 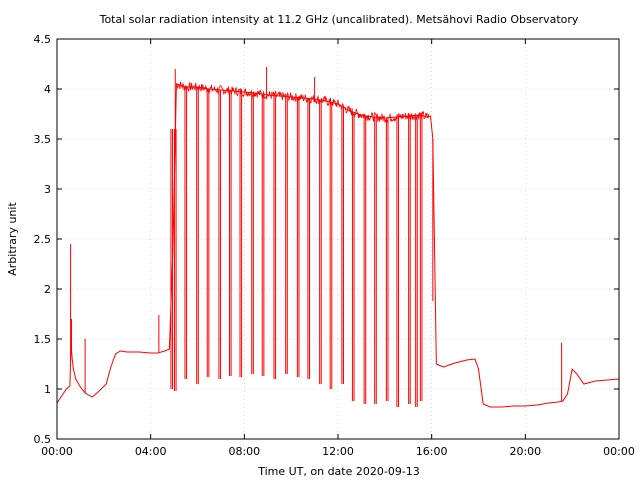 I want to click on series-noise, so click(x=303, y=102).